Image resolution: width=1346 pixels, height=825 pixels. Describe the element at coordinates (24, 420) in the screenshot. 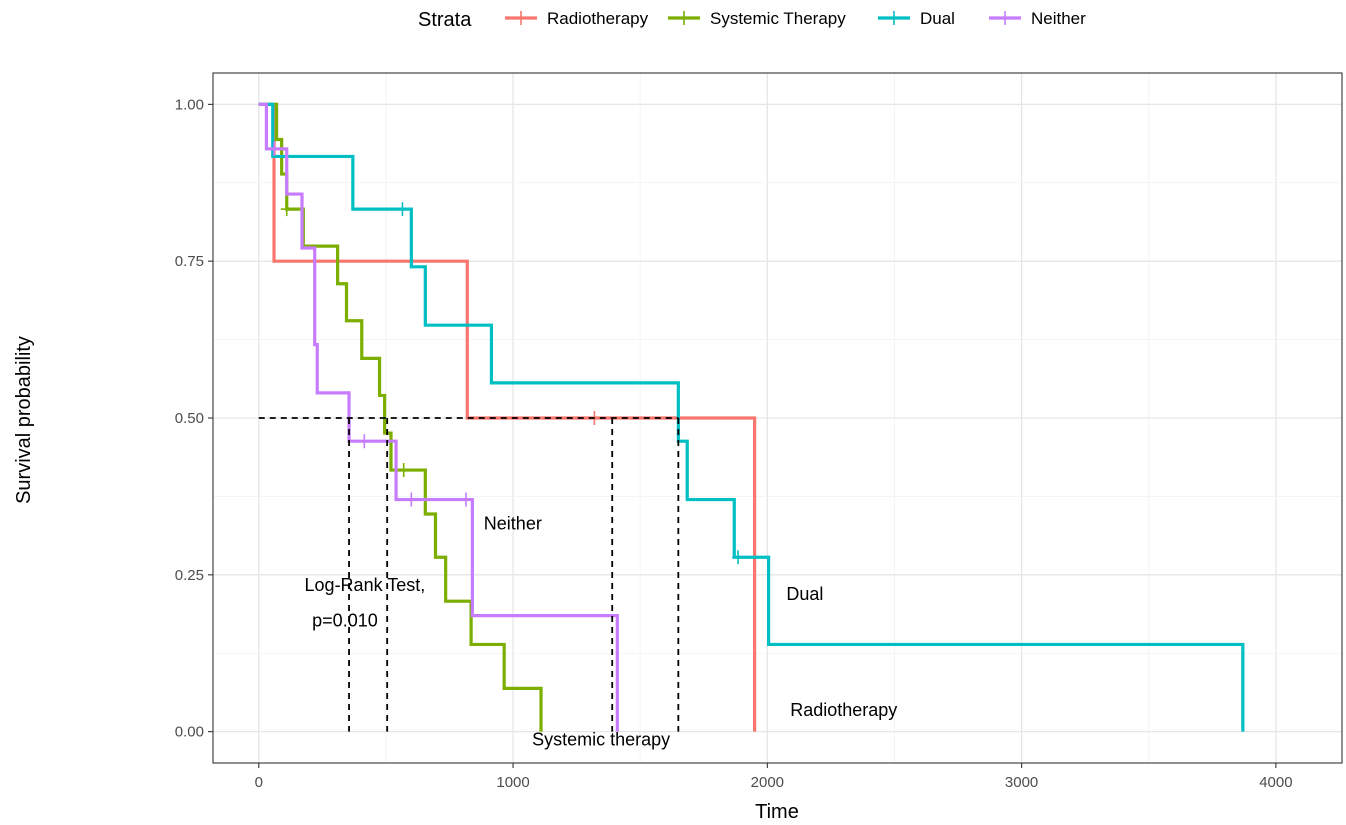

I see `y-axis-title: Survival probability` at that location.